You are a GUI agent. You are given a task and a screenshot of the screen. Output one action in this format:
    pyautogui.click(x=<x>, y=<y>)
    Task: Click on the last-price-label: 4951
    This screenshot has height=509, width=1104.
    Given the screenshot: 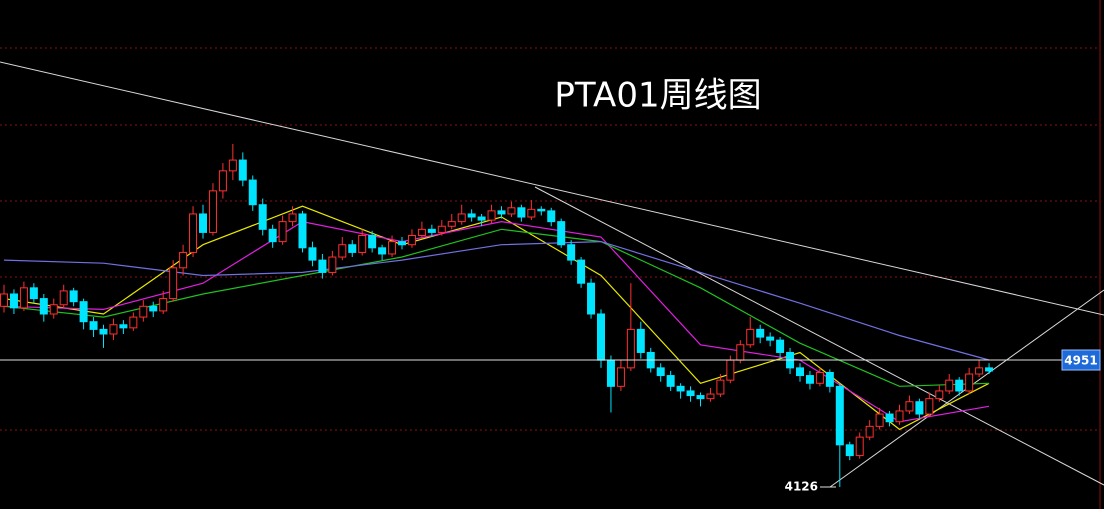 What is the action you would take?
    pyautogui.click(x=1080, y=361)
    